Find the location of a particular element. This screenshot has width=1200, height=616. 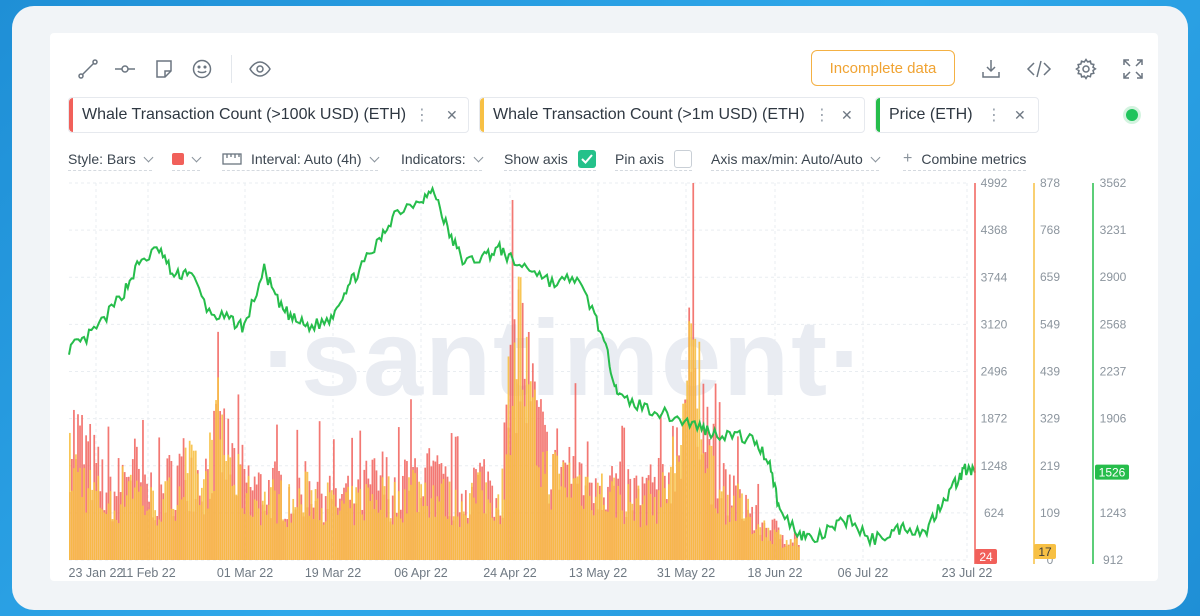

axis-tick-label: 1872 is located at coordinates (994, 419).